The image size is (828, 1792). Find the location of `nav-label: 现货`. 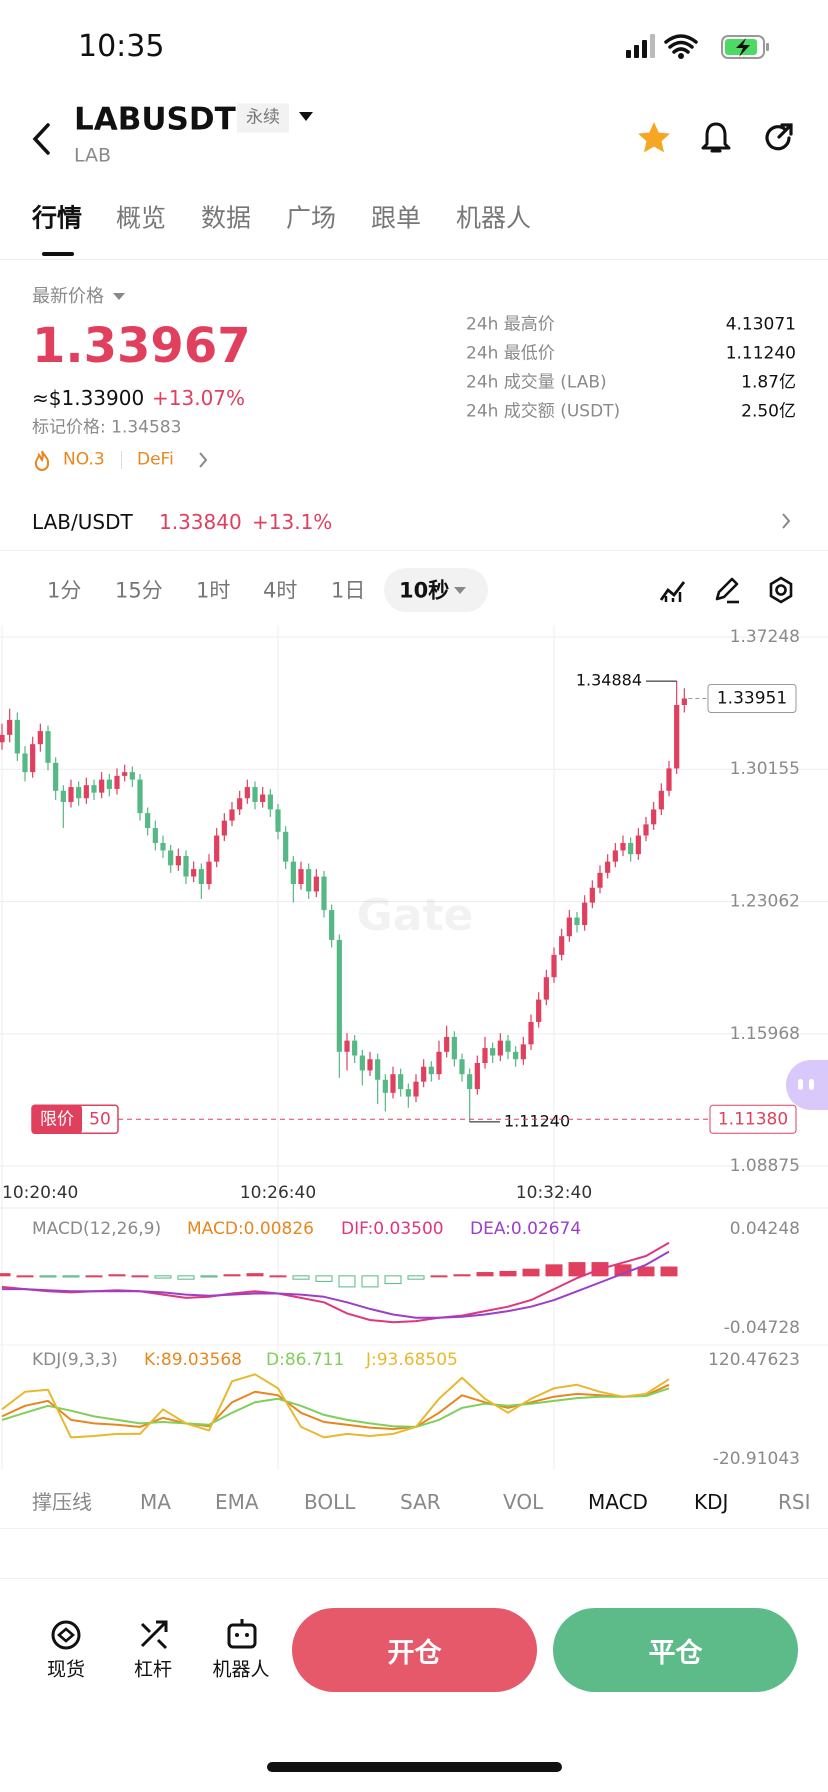

nav-label: 现货 is located at coordinates (66, 1669).